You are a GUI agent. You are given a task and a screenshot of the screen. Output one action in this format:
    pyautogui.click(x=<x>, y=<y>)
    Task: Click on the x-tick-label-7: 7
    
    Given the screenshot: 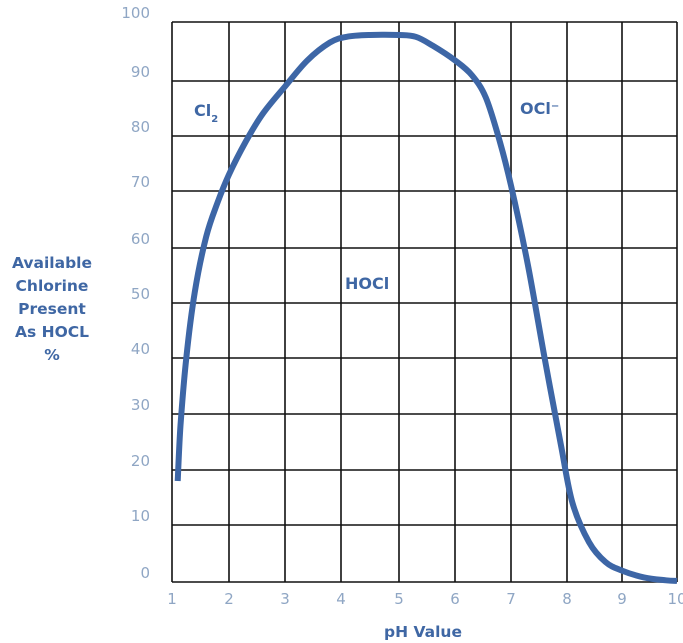 What is the action you would take?
    pyautogui.click(x=511, y=599)
    